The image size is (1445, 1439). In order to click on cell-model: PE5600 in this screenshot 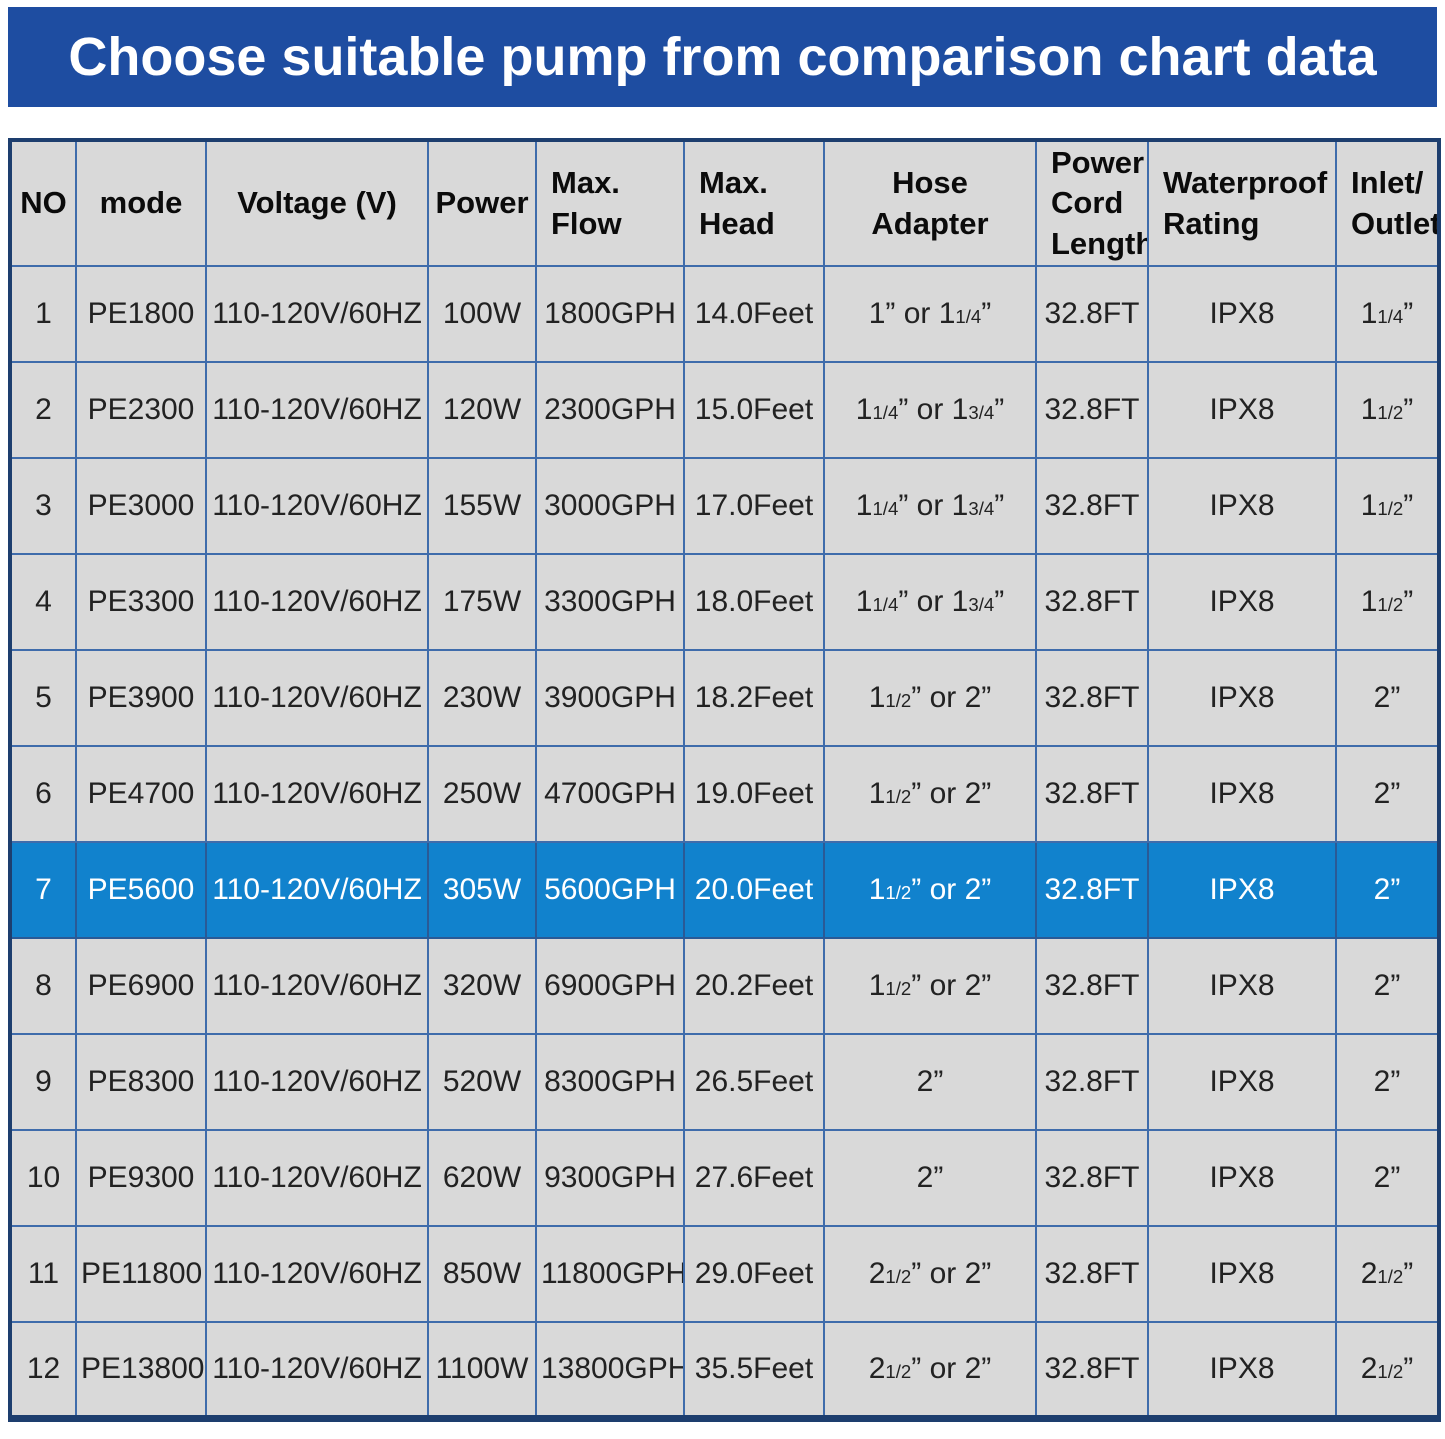, I will do `click(141, 890)`.